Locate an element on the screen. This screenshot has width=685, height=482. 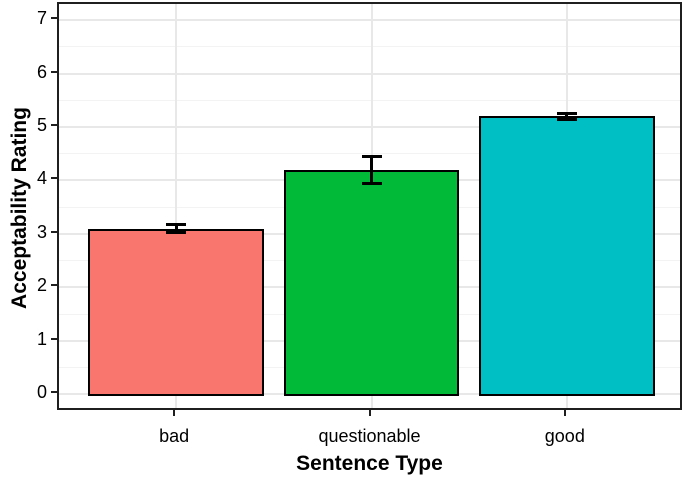
x-tick-label: good is located at coordinates (564, 436).